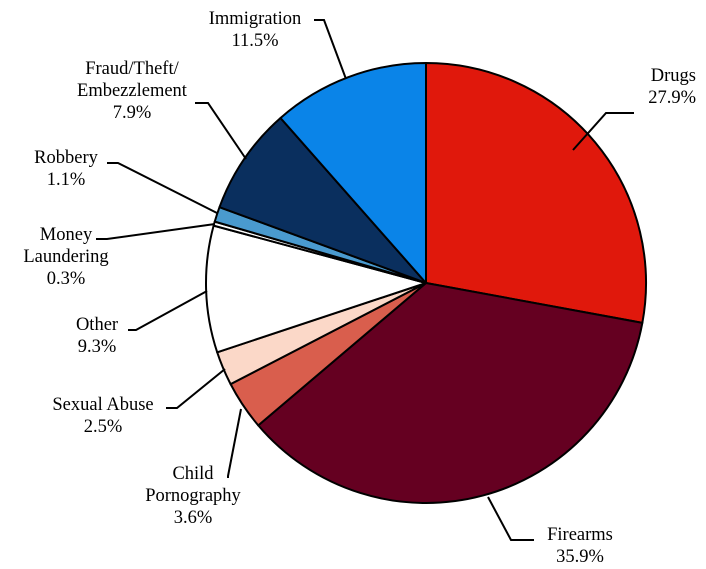 This screenshot has width=706, height=569. Describe the element at coordinates (66, 279) in the screenshot. I see `slice-value-label: 0.3%` at that location.